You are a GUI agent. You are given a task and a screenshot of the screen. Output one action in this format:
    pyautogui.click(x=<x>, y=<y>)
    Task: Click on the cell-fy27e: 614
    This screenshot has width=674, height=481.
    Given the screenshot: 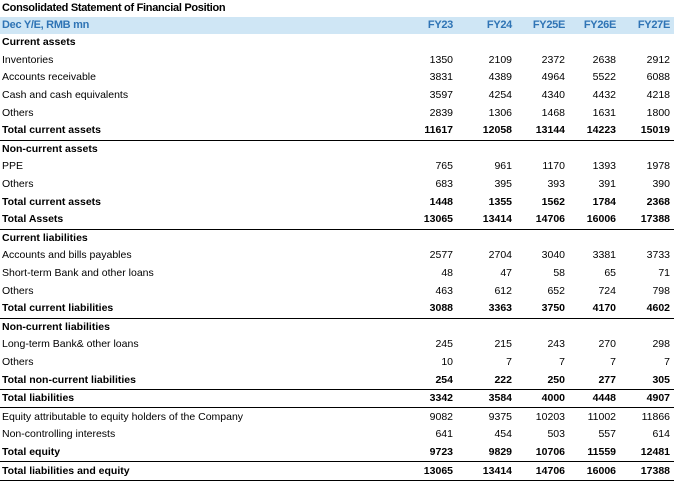 What is the action you would take?
    pyautogui.click(x=661, y=434)
    